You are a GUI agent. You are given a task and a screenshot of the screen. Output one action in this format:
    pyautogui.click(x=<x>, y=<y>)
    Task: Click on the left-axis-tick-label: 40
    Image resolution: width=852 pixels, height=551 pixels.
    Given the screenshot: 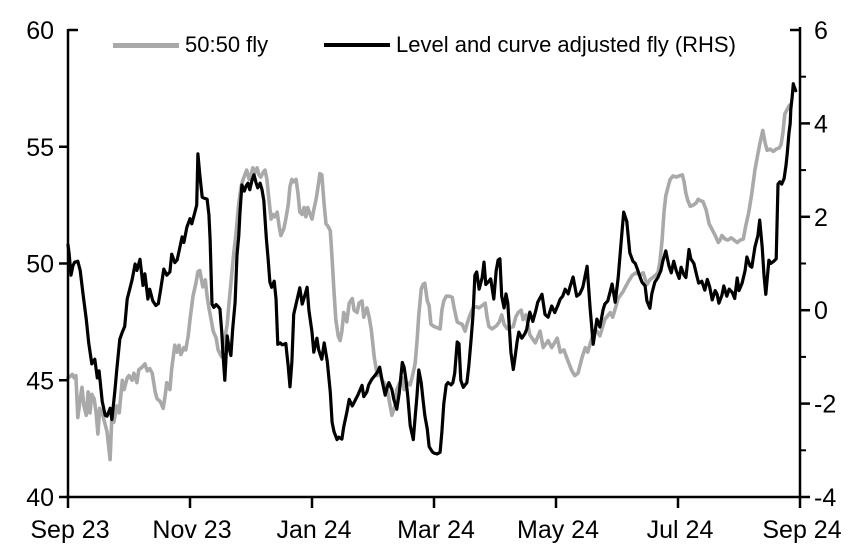 What is the action you would take?
    pyautogui.click(x=40, y=498)
    